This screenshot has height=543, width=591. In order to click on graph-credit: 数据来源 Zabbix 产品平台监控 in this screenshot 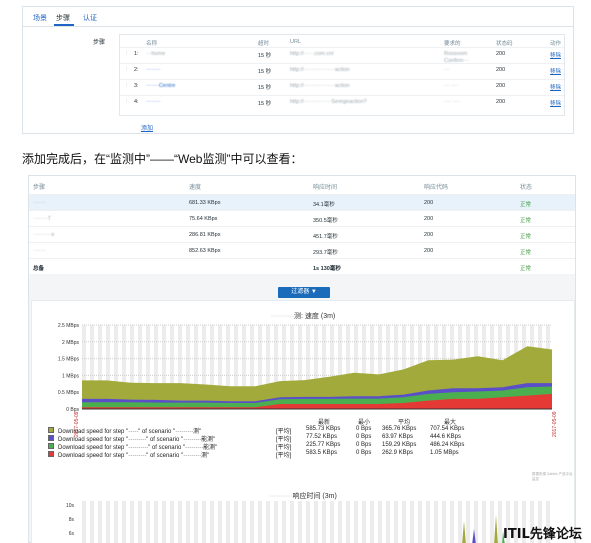, I will do `click(552, 476)`.